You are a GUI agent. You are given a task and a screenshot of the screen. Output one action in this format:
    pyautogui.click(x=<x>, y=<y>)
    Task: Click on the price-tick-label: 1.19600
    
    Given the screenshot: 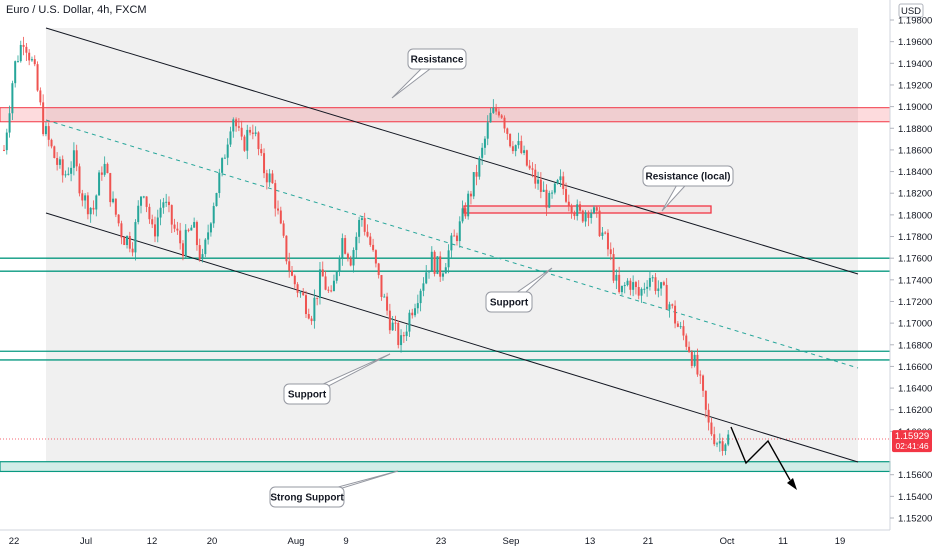 What is the action you would take?
    pyautogui.click(x=915, y=42)
    